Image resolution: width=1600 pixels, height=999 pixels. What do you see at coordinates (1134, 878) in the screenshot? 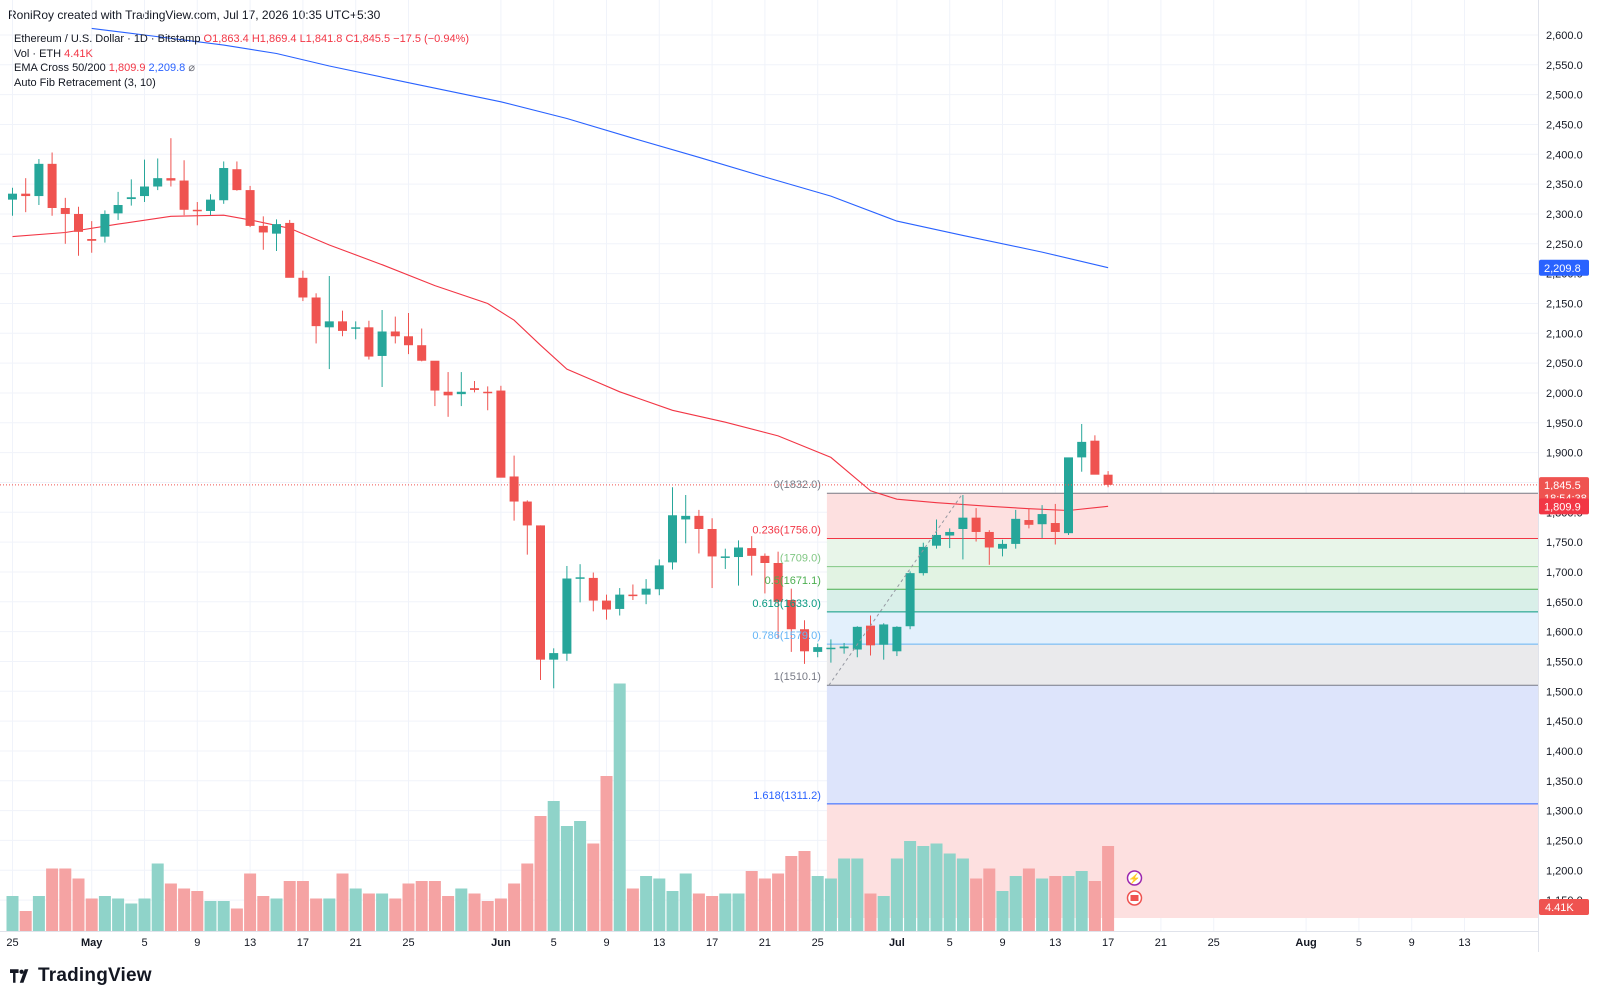
I see `lightning-event-icon: ⚡` at bounding box center [1134, 878].